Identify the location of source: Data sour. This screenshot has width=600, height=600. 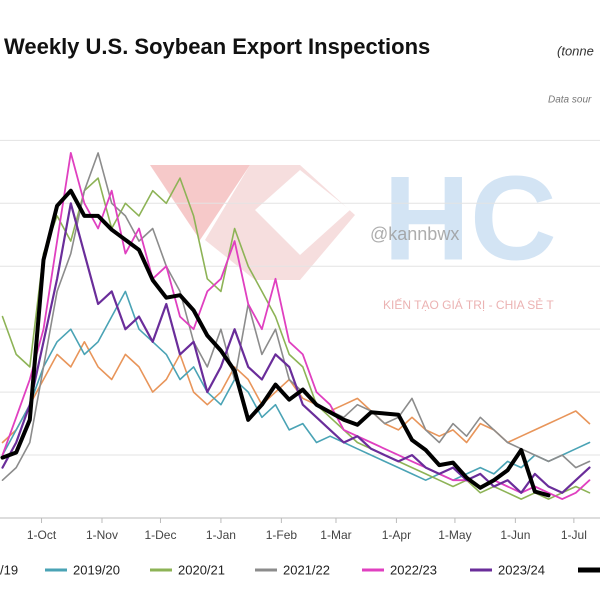
(570, 100).